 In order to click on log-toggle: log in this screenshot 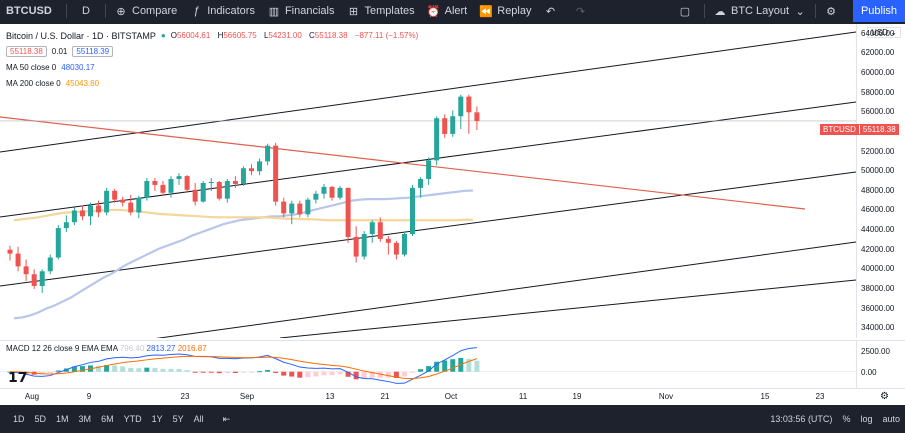, I will do `click(866, 419)`.